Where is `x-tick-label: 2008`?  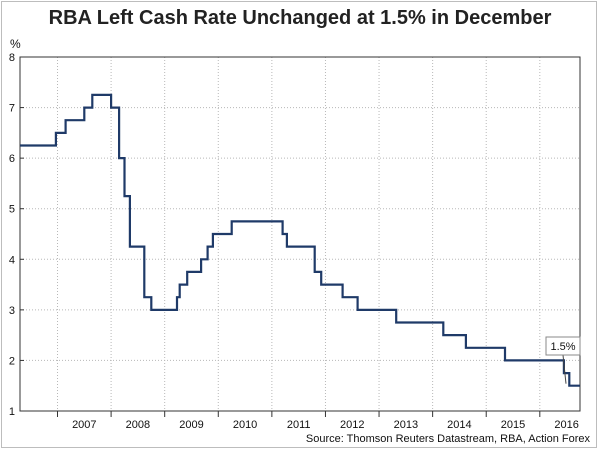
x-tick-label: 2008 is located at coordinates (138, 425).